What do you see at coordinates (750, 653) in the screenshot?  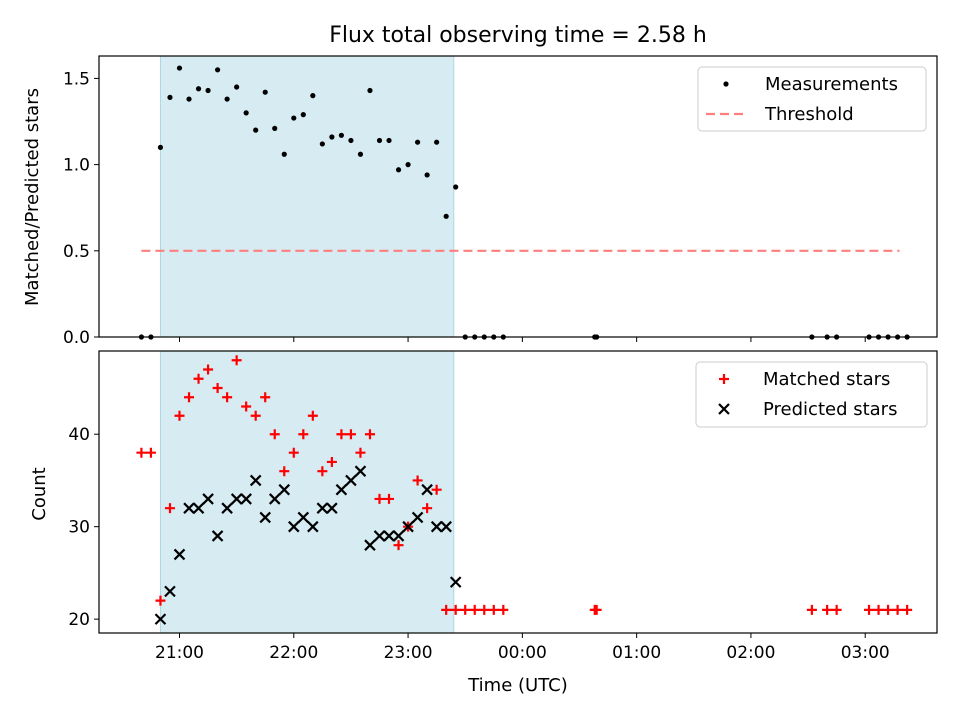 I see `x-tick-label: 02:00` at bounding box center [750, 653].